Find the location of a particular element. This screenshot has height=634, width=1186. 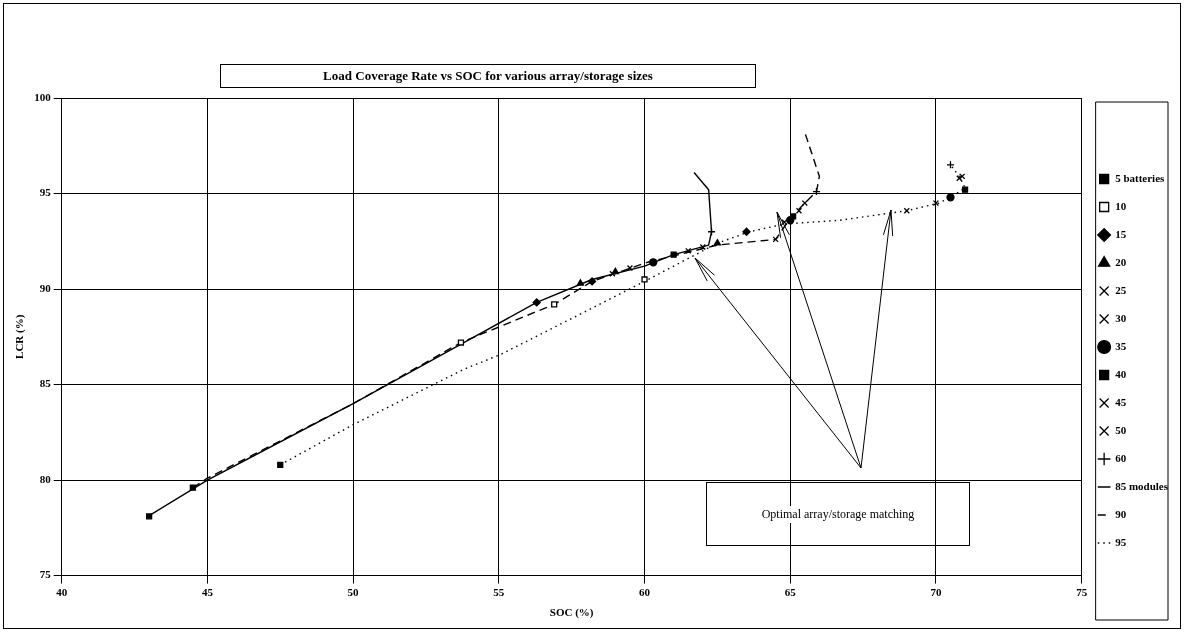

chart-title: Load Coverage Rate vs SOC for various array/storage sizes is located at coordinates (488, 76).